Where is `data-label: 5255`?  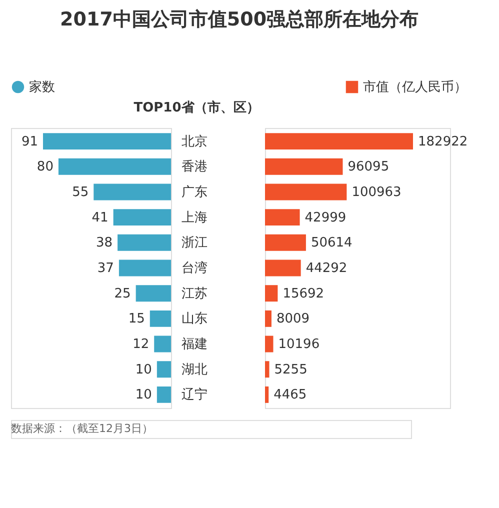
data-label: 5255 is located at coordinates (291, 370).